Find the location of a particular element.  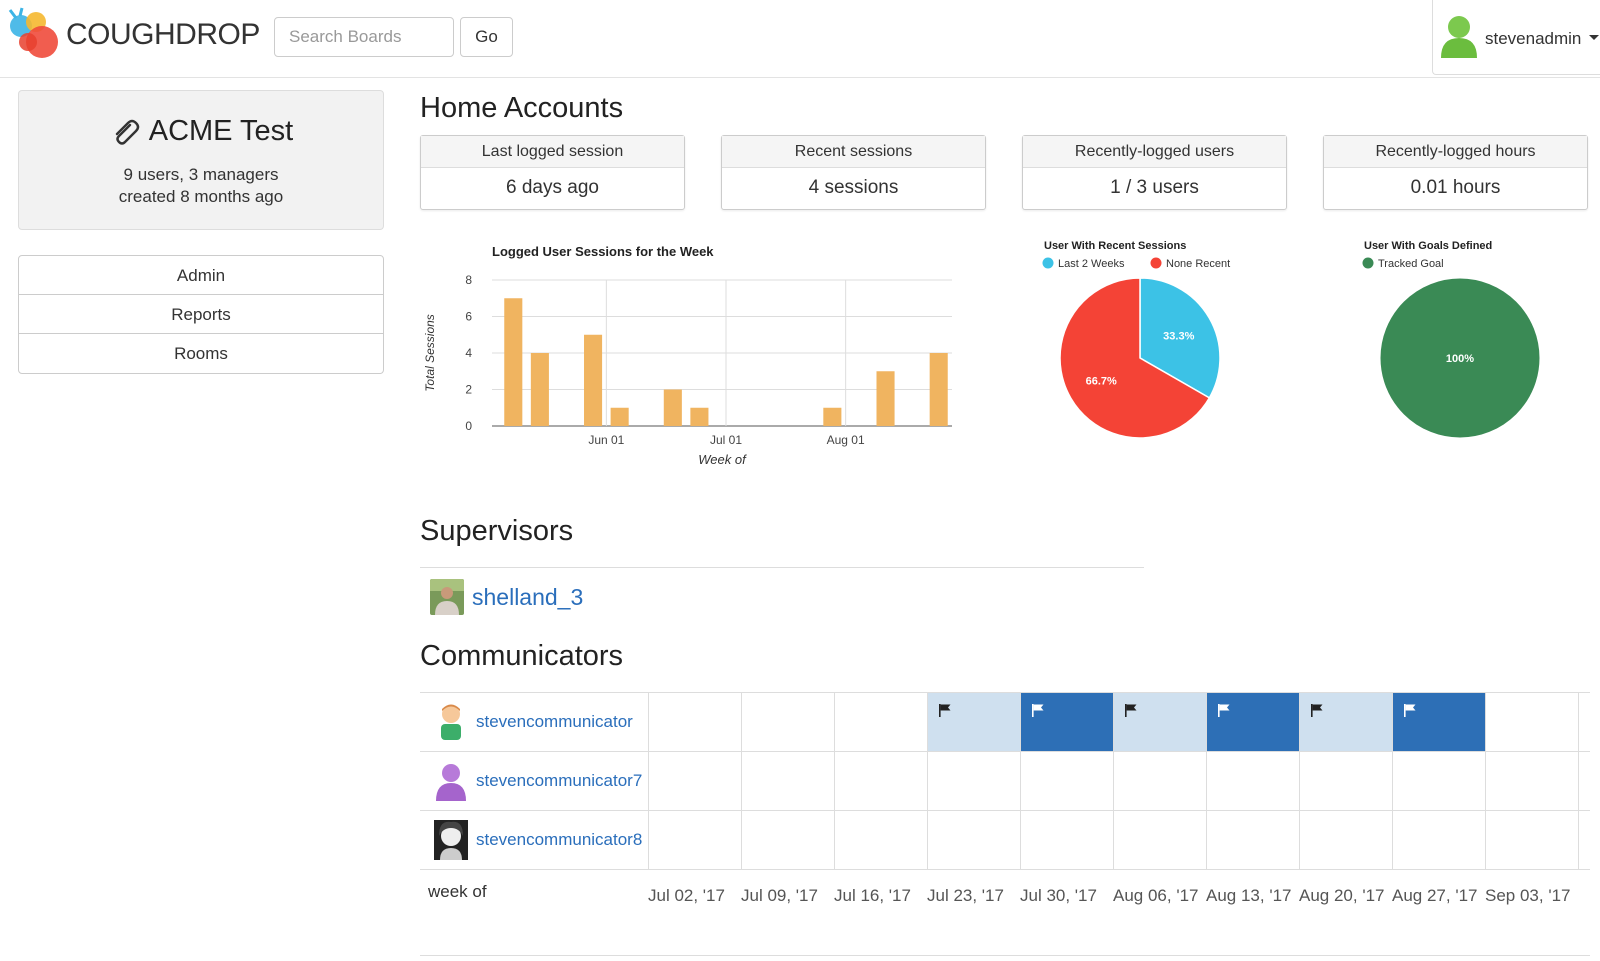

chart-title: User With Recent Sessions is located at coordinates (1115, 246).